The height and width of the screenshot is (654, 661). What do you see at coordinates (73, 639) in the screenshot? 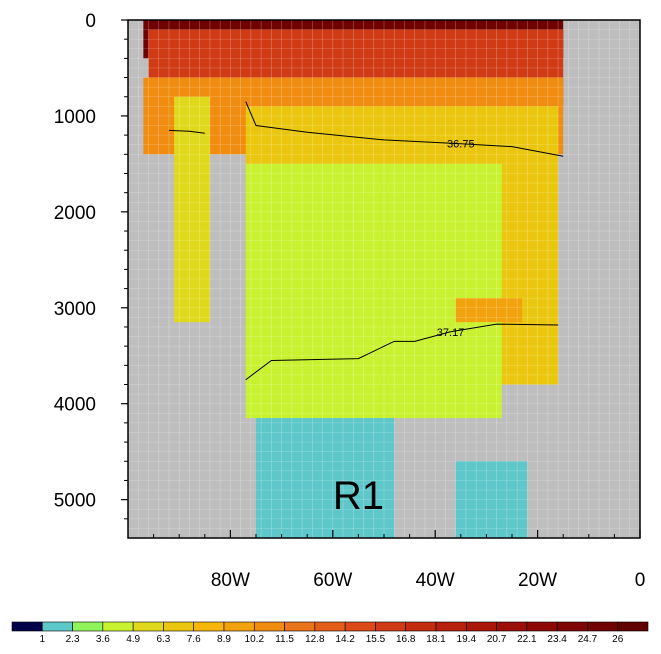
I see `colorbar-label: 2.3` at bounding box center [73, 639].